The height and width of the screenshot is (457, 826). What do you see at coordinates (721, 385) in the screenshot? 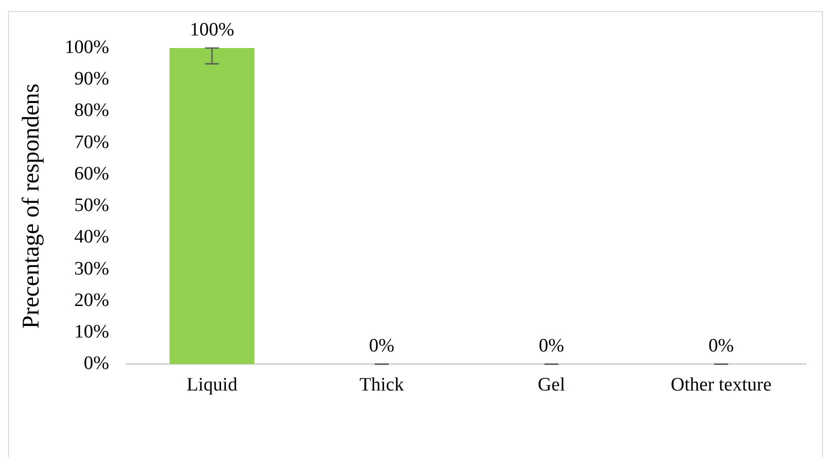
I see `x-tick-label: Other texture` at bounding box center [721, 385].